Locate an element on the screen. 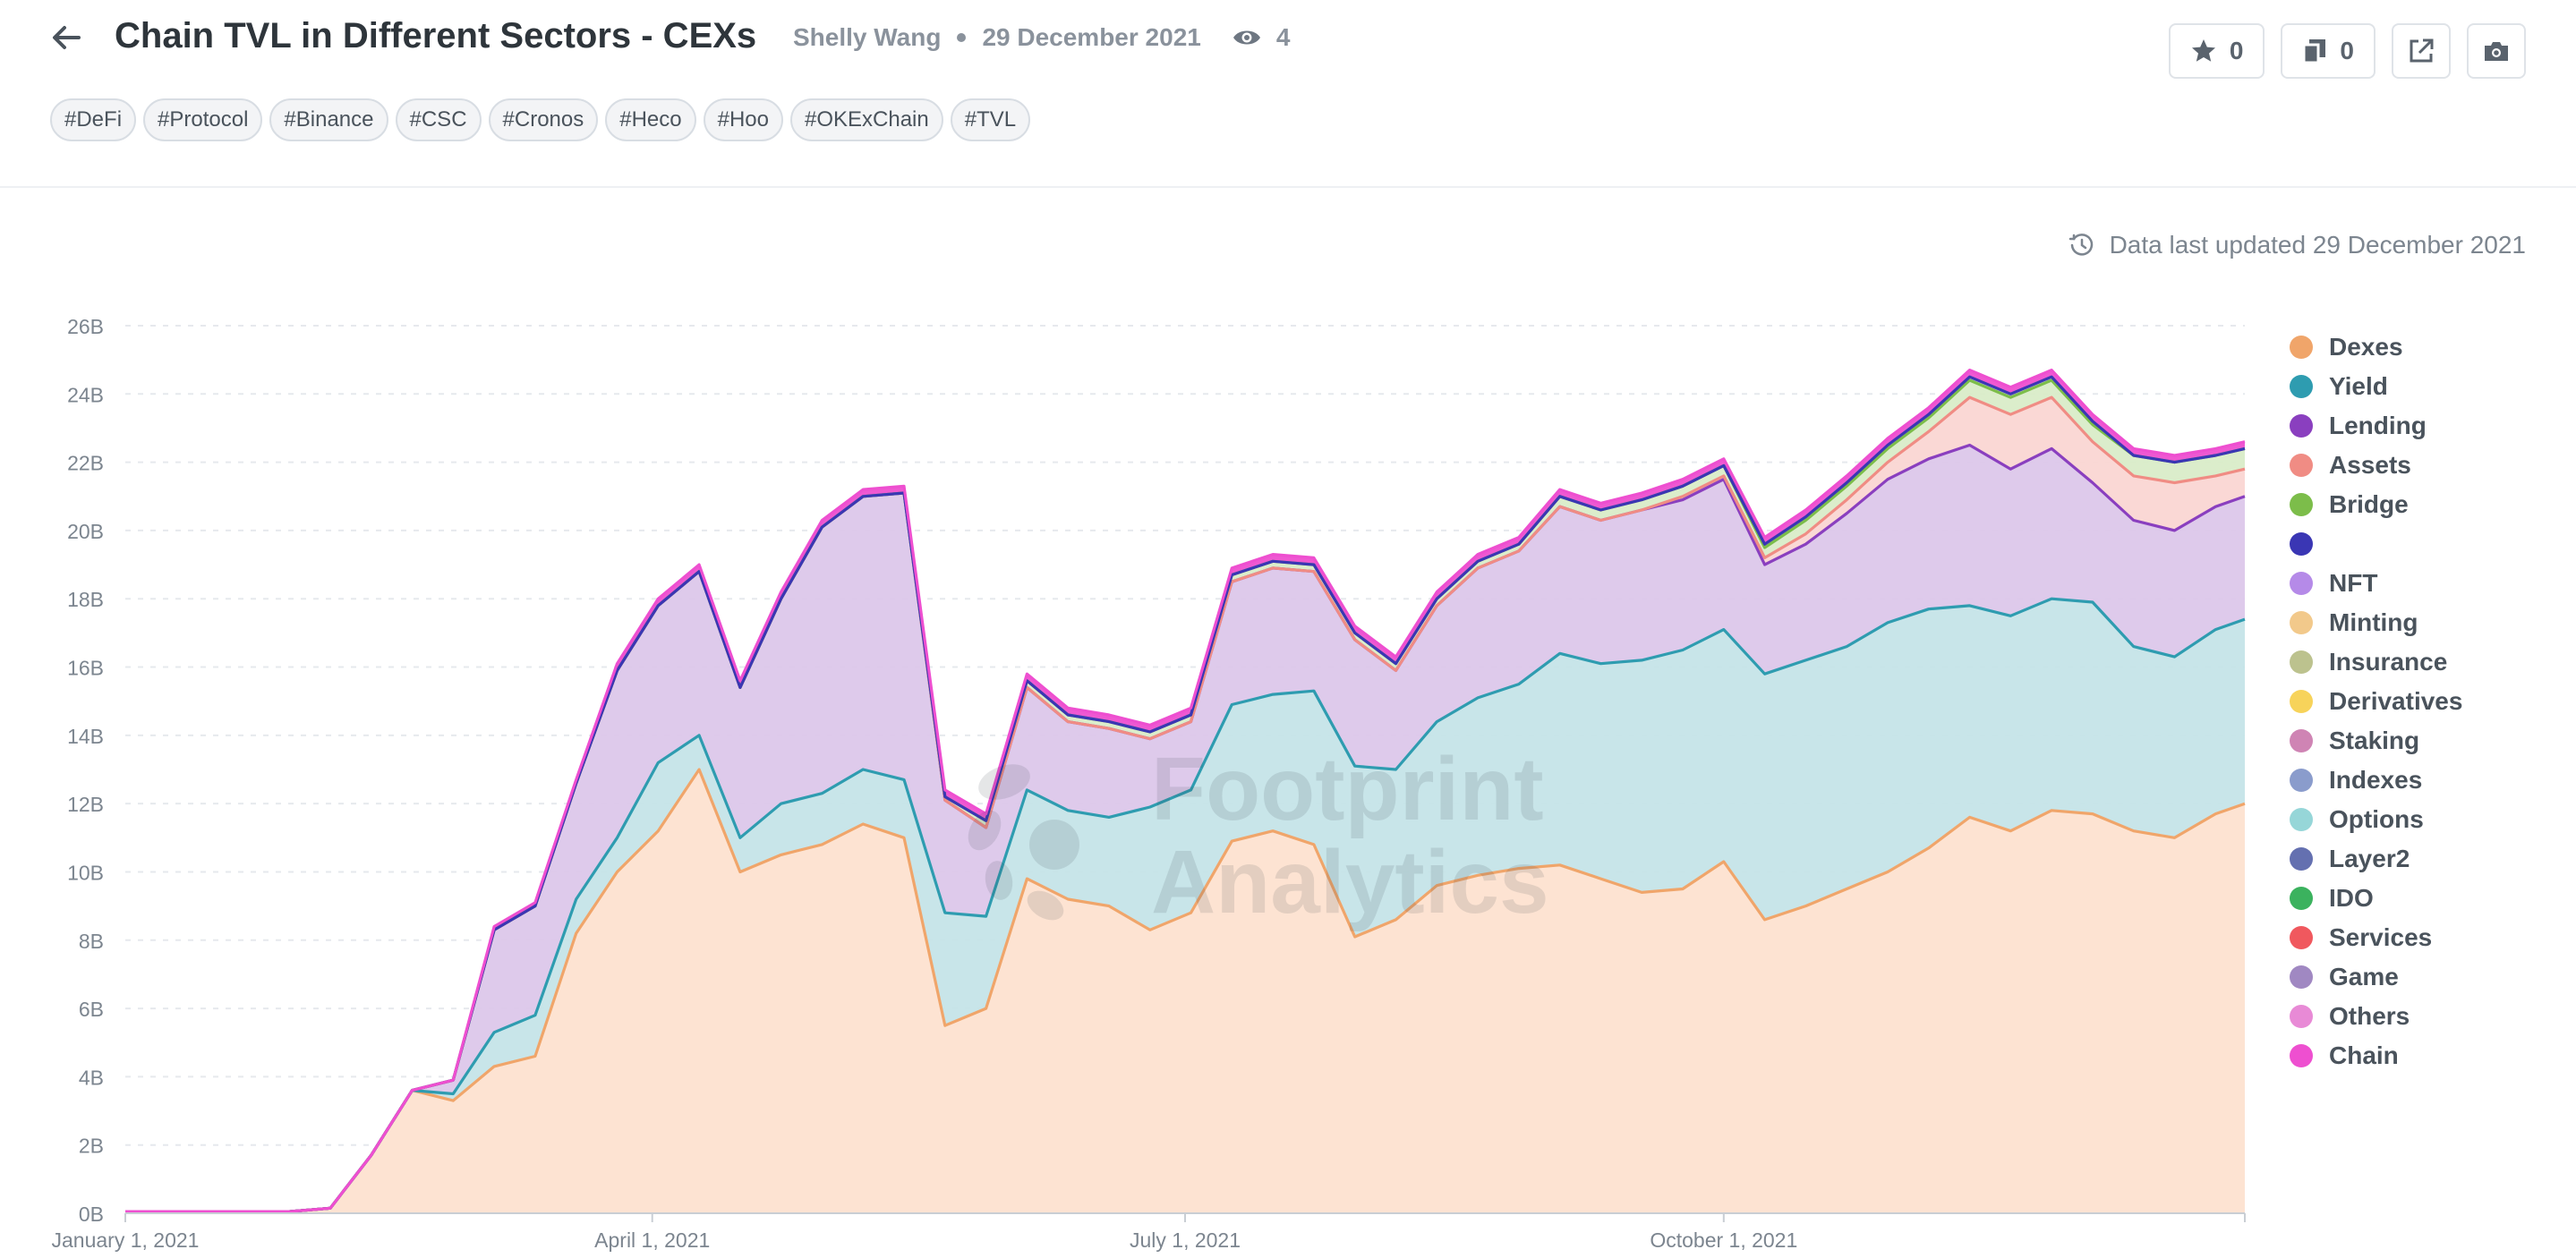 This screenshot has width=2576, height=1258. x-tick-label: July 1, 2021 is located at coordinates (1185, 1240).